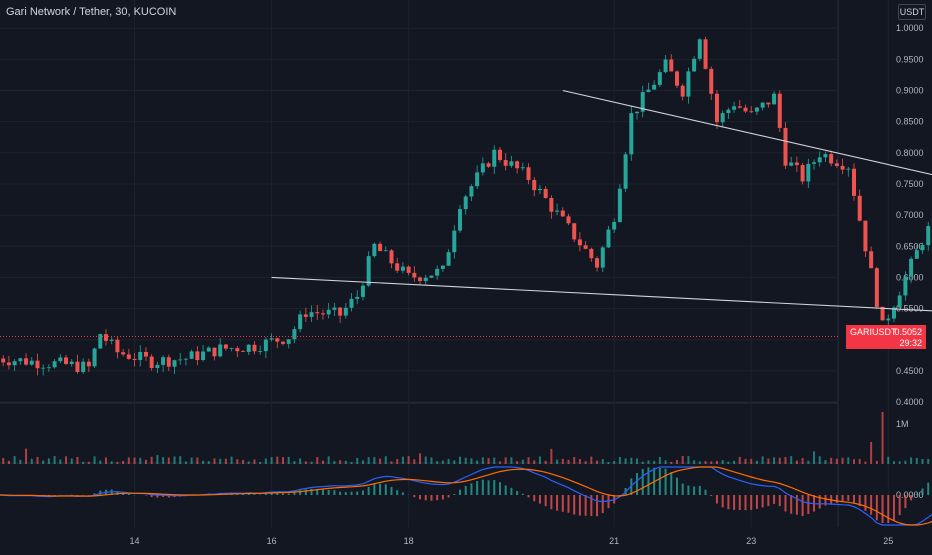  I want to click on x-tick-label: 18, so click(409, 541).